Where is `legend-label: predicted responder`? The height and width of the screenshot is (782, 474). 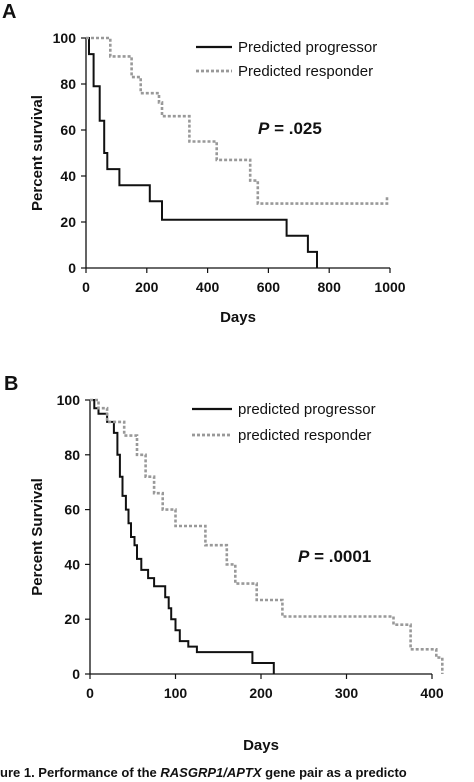 legend-label: predicted responder is located at coordinates (304, 435).